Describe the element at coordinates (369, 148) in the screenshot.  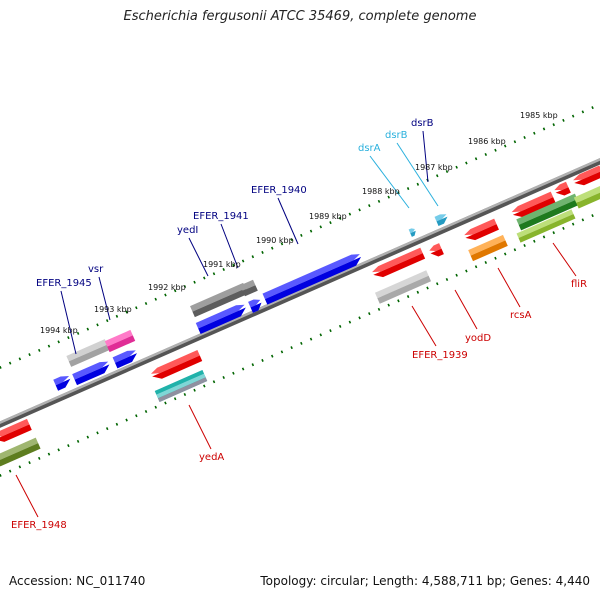
I see `gene-label: dsrA` at that location.